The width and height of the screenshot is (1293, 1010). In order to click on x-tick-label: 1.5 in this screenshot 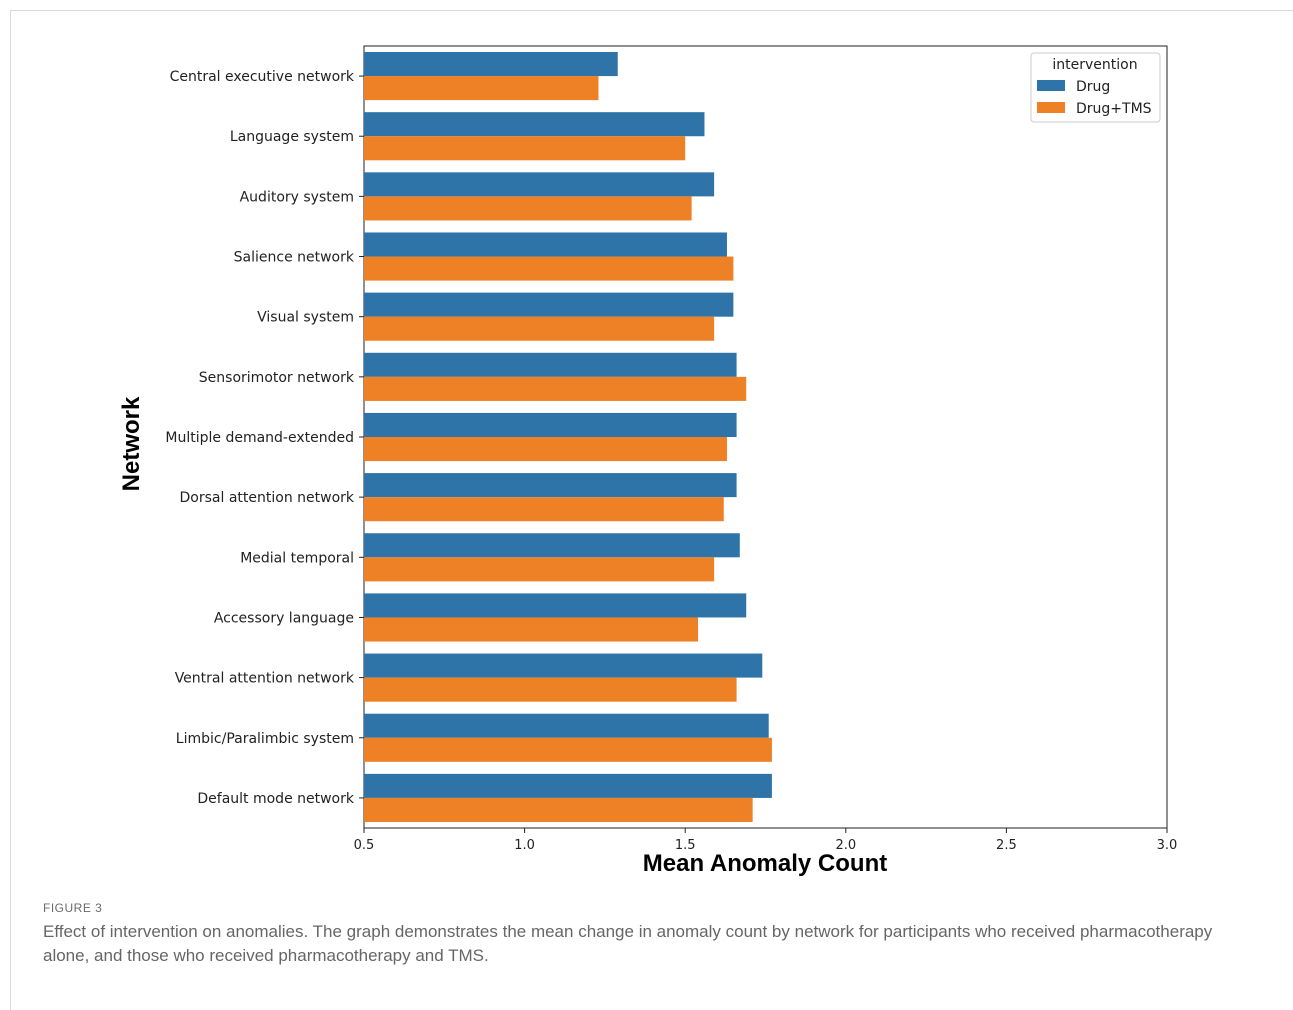, I will do `click(685, 845)`.